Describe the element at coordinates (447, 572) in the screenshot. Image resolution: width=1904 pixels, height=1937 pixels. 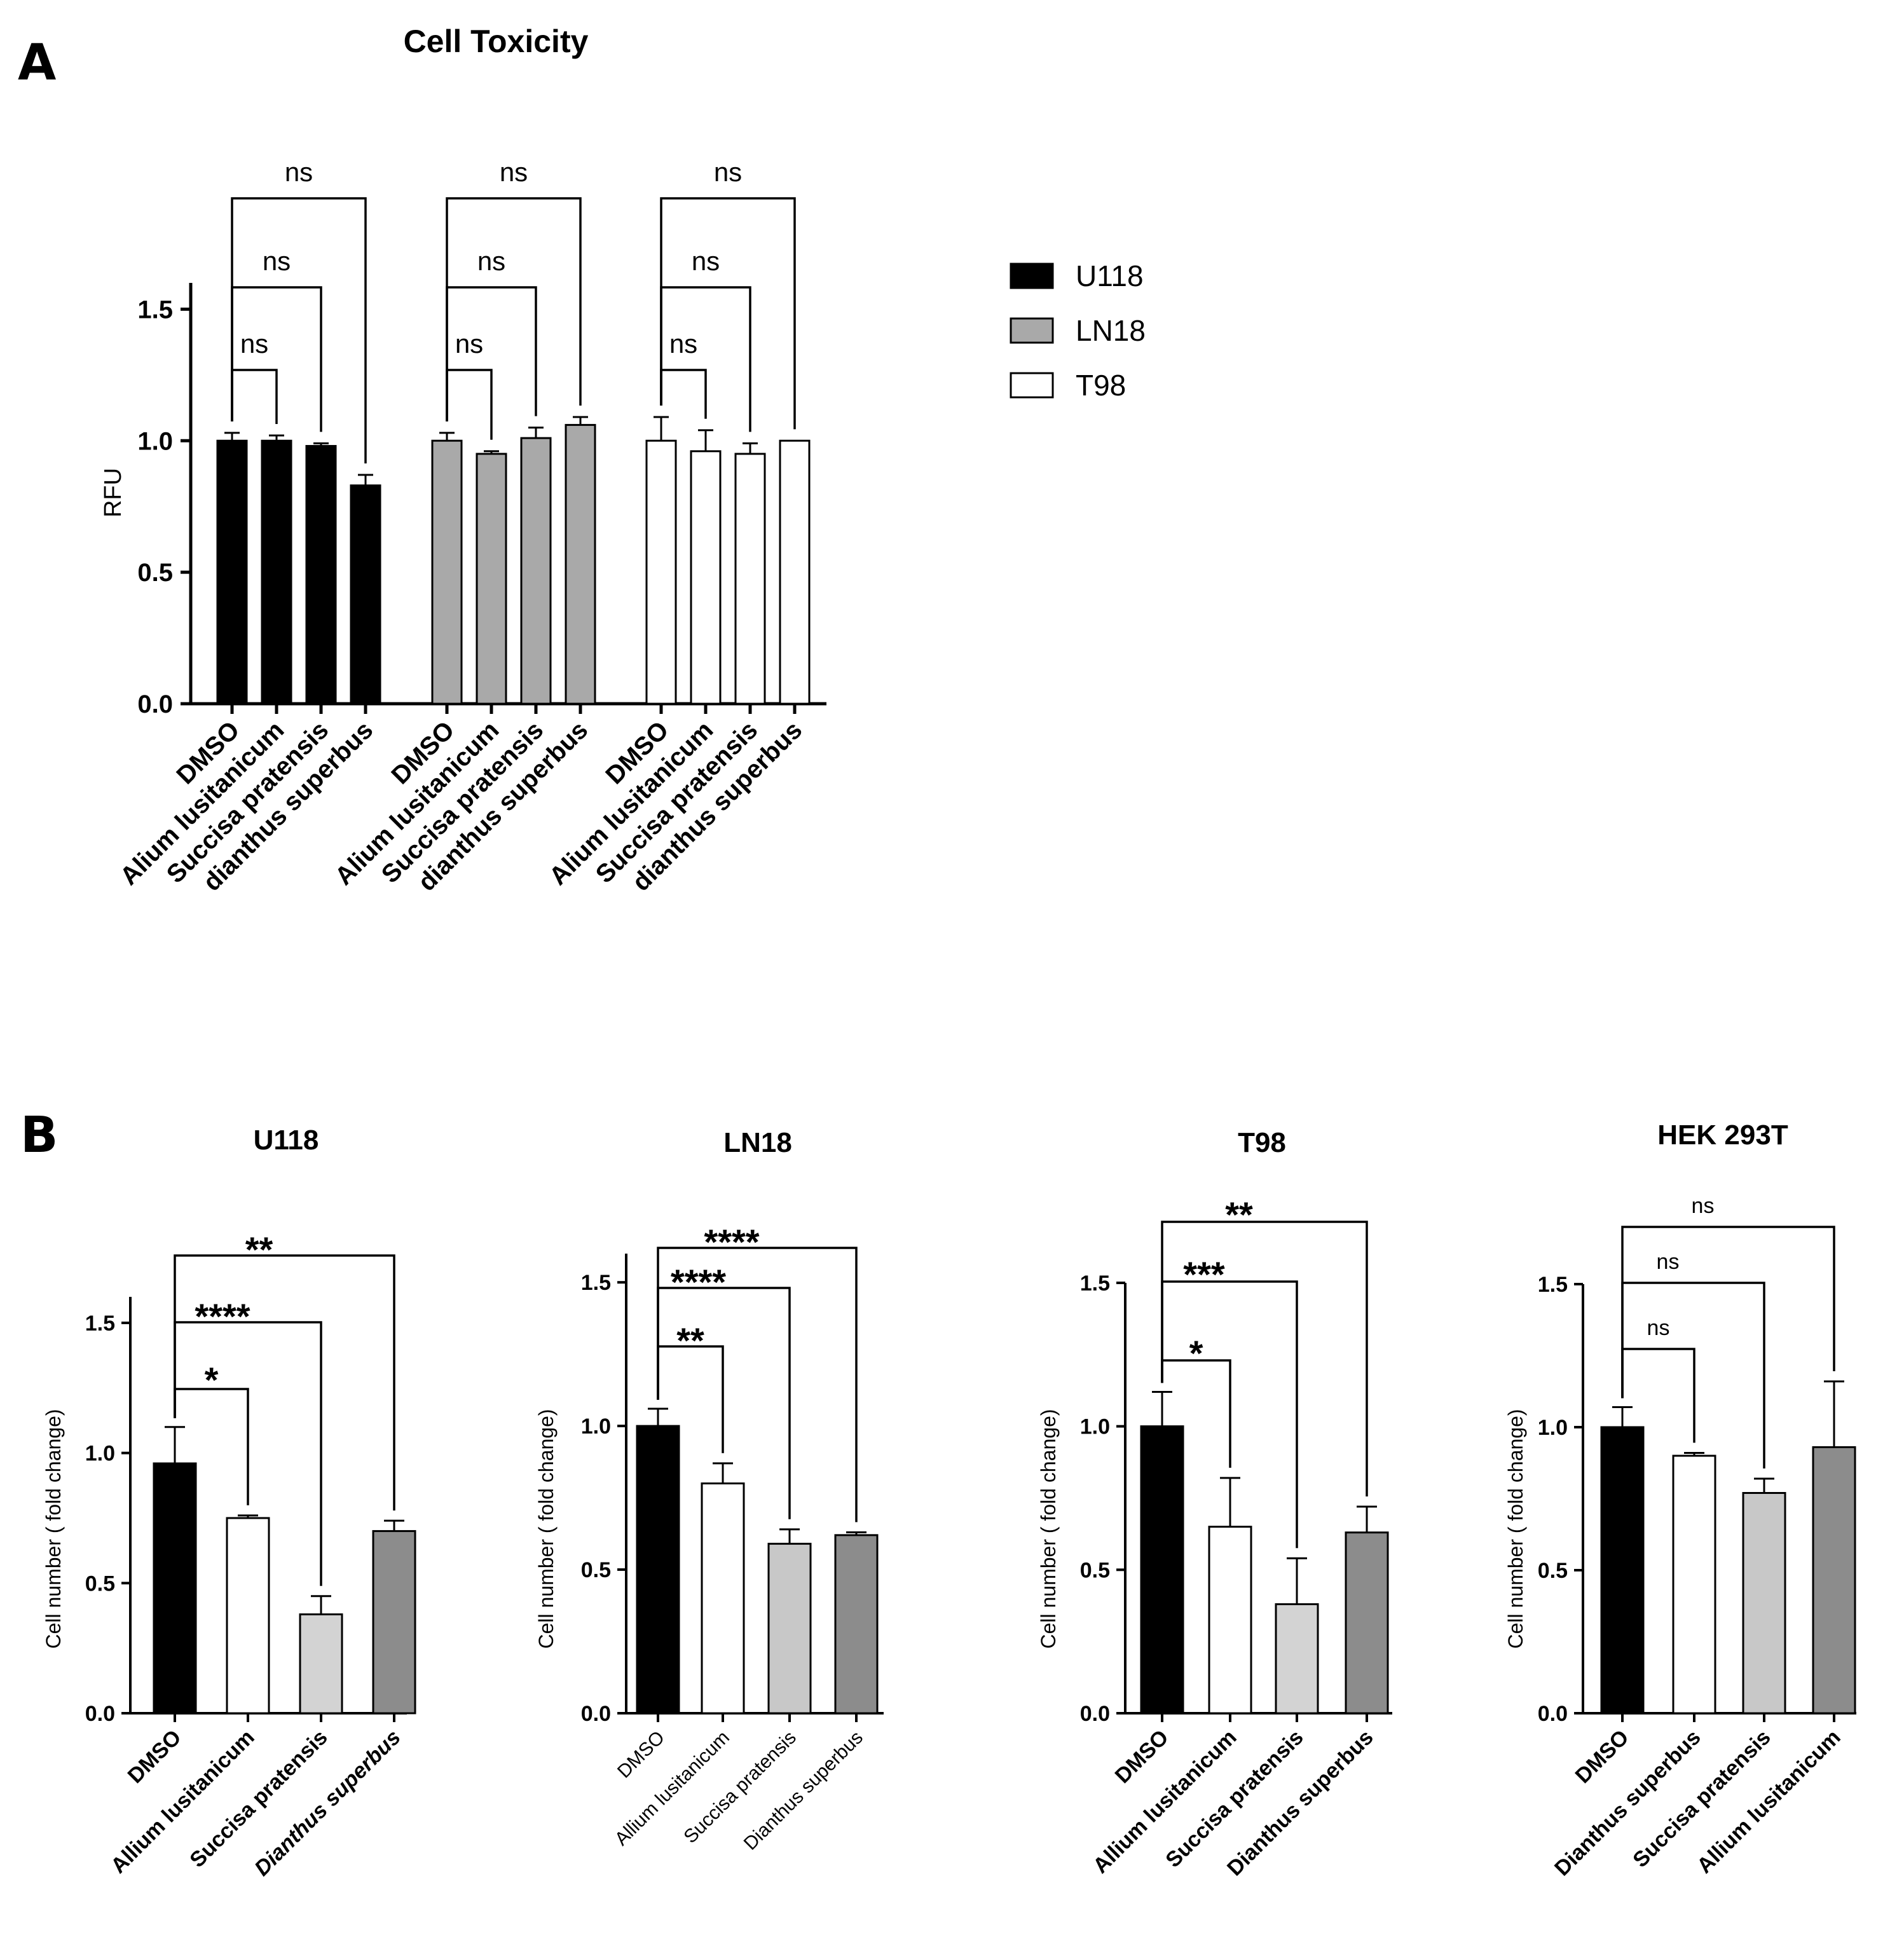
I see `bar-ln18-dmso` at that location.